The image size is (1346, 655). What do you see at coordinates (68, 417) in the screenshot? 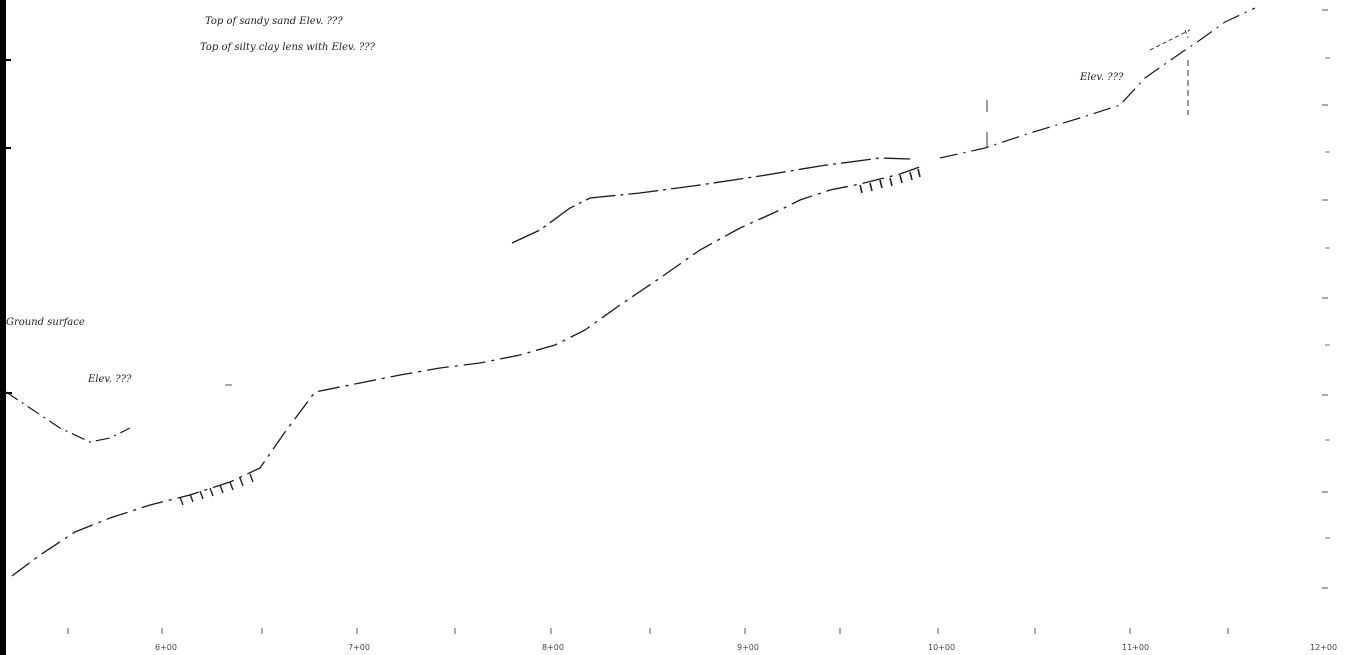
I see `ground-surface-line` at bounding box center [68, 417].